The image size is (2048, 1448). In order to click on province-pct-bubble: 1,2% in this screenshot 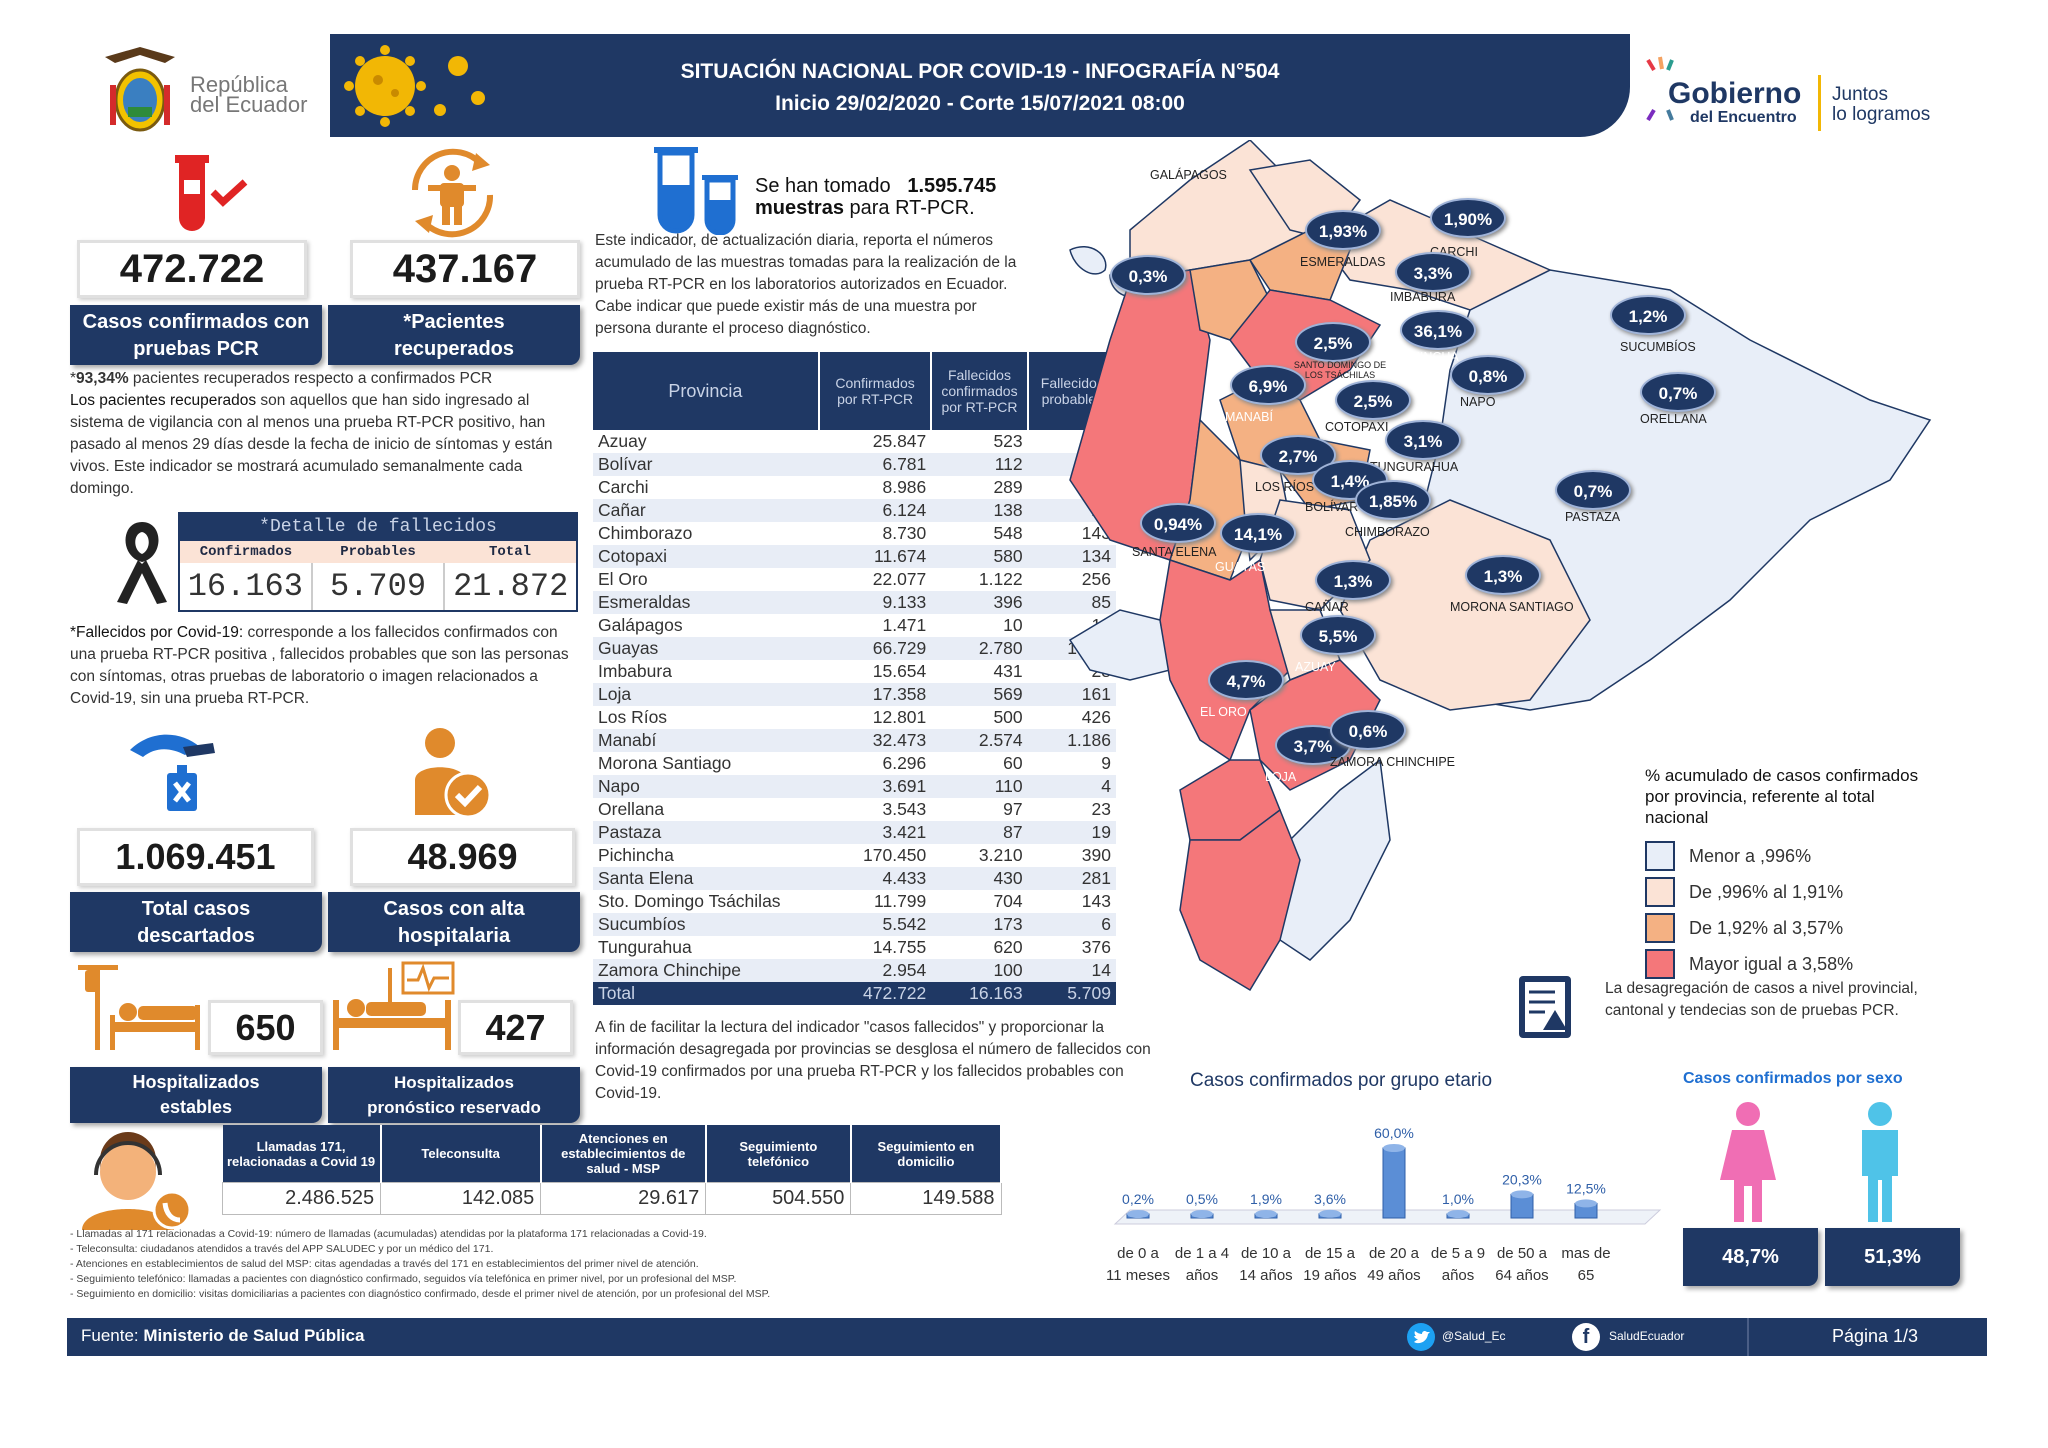, I will do `click(1648, 315)`.